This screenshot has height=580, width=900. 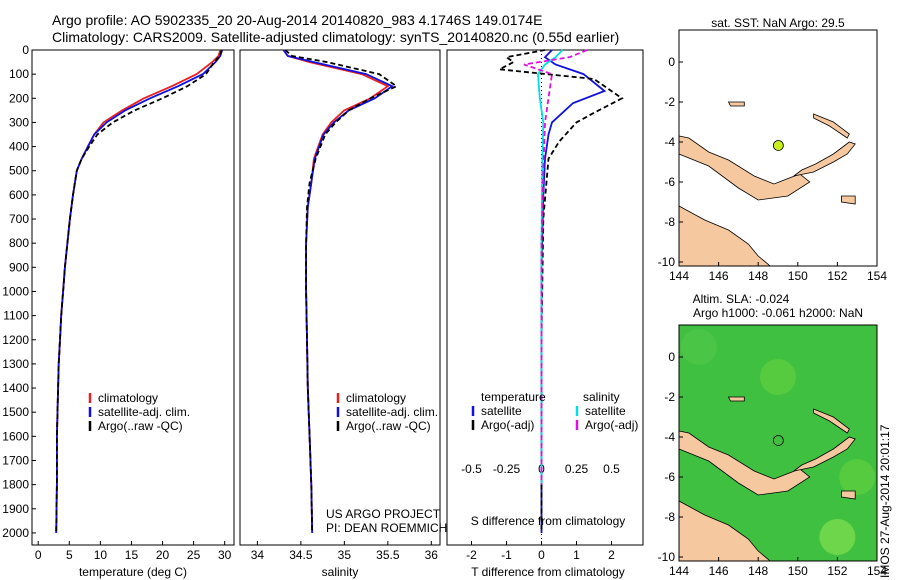 I want to click on temperature-x-tick-label-3: 15, so click(x=132, y=555).